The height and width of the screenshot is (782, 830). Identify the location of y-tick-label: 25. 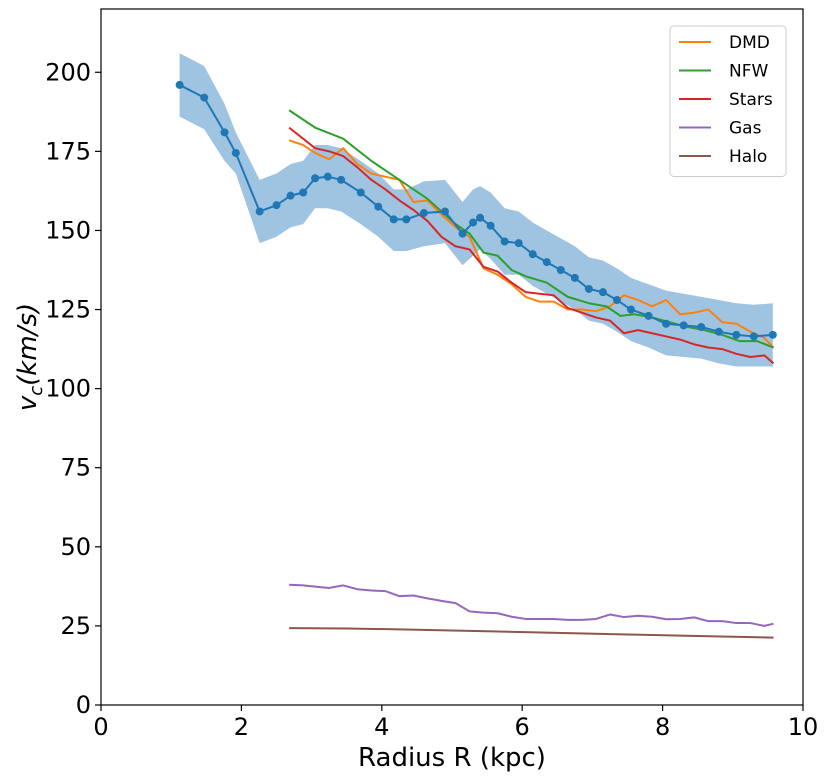
(75, 626).